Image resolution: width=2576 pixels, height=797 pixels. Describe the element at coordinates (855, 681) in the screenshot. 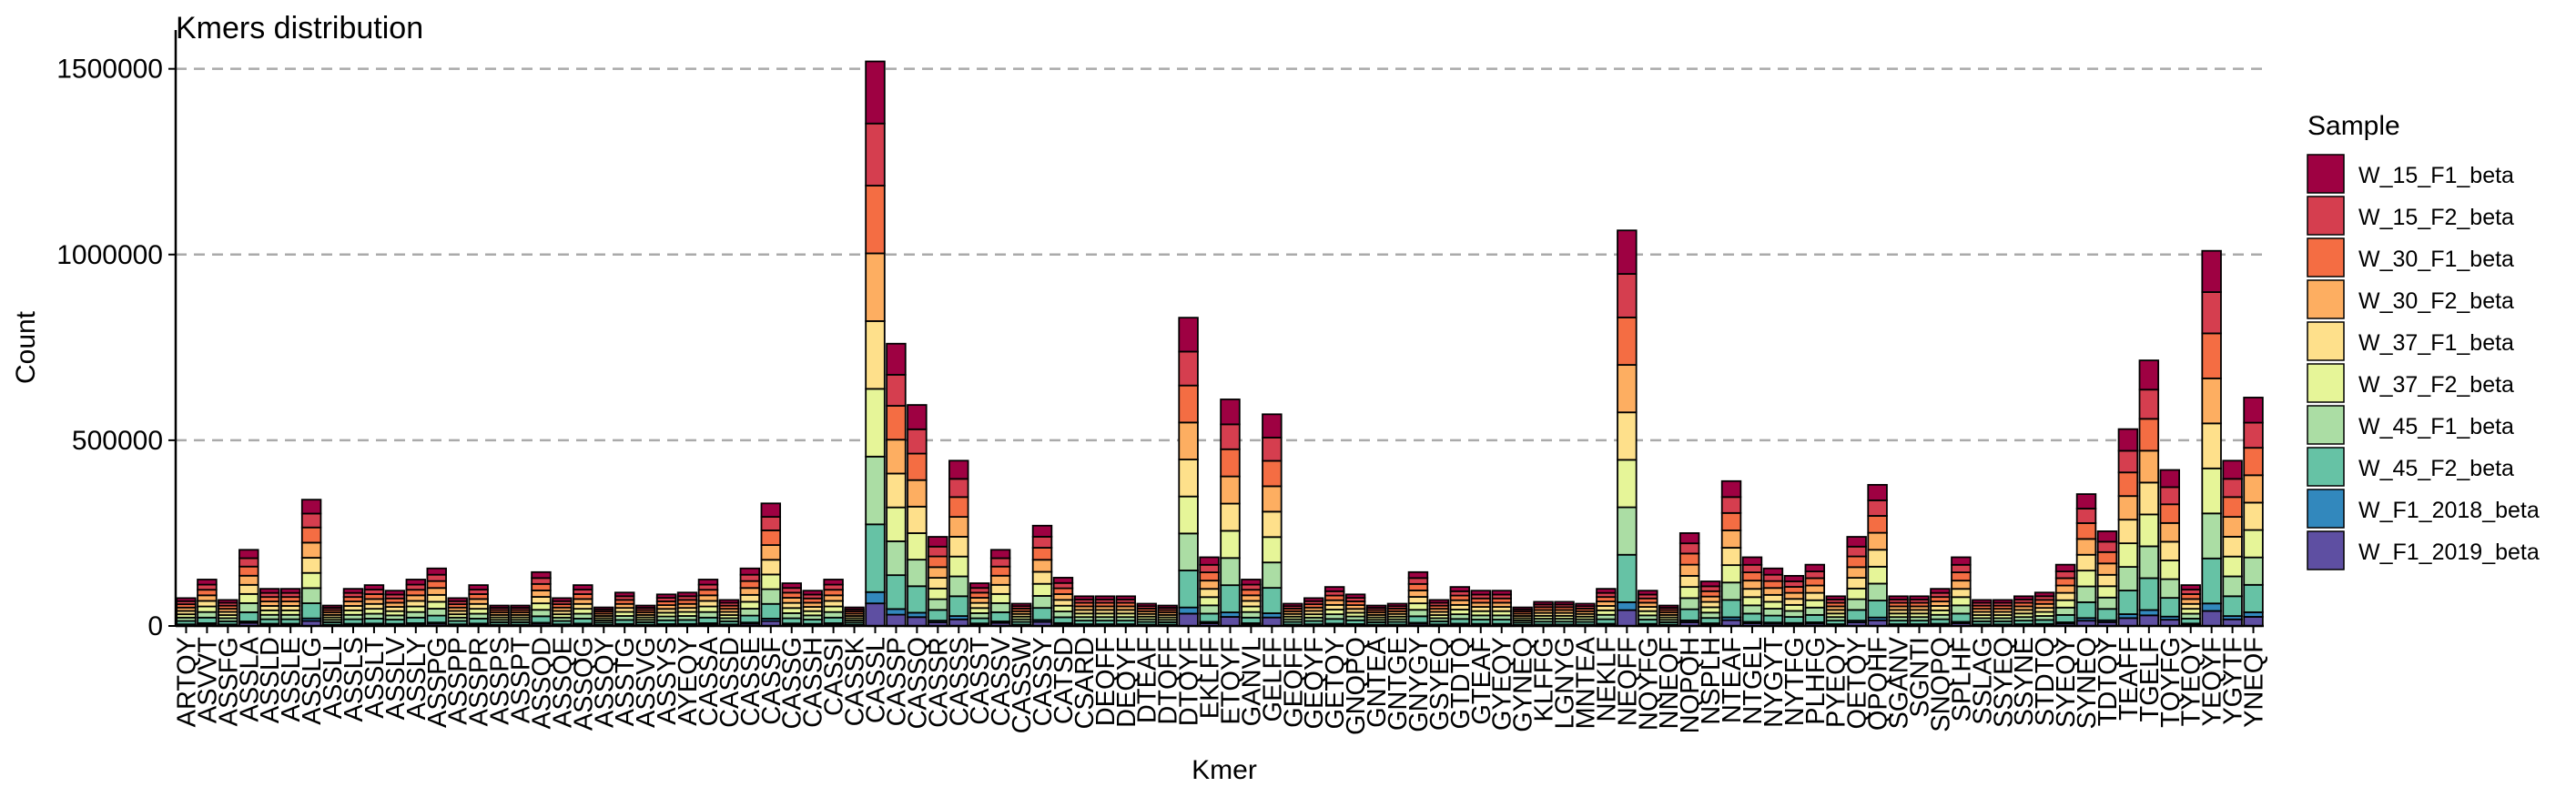

I see `x-tick-label: CASSK` at that location.